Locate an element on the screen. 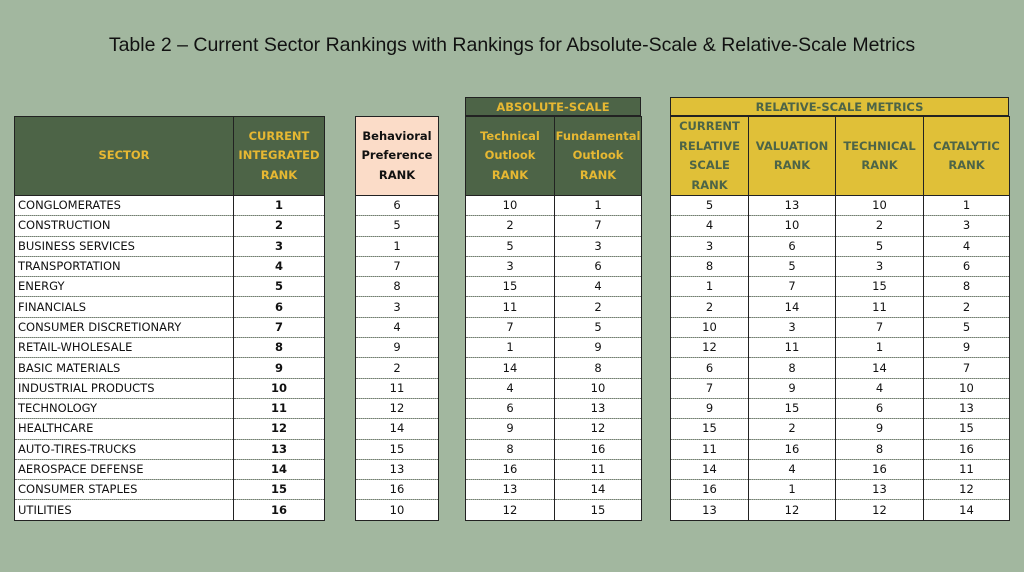 The height and width of the screenshot is (572, 1024). table-row: CONSTRUCTION 2 is located at coordinates (169, 226).